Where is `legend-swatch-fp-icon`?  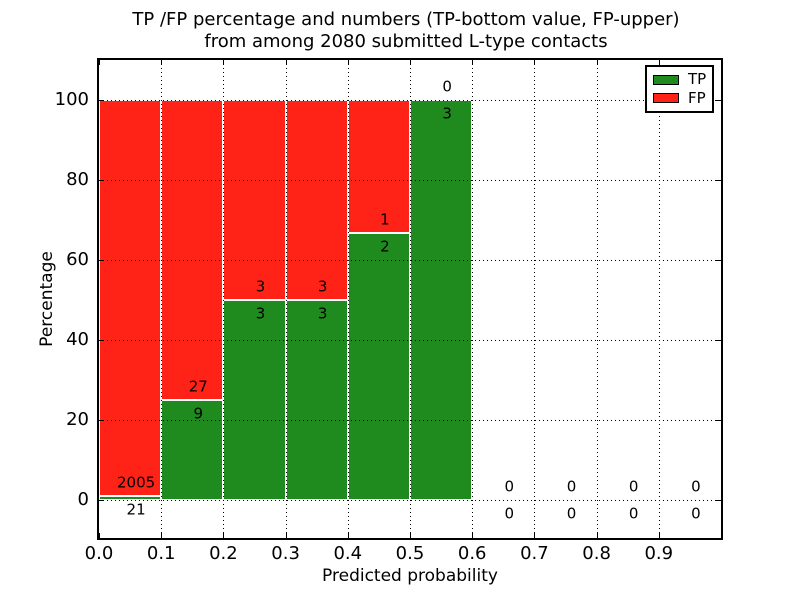 legend-swatch-fp-icon is located at coordinates (666, 98).